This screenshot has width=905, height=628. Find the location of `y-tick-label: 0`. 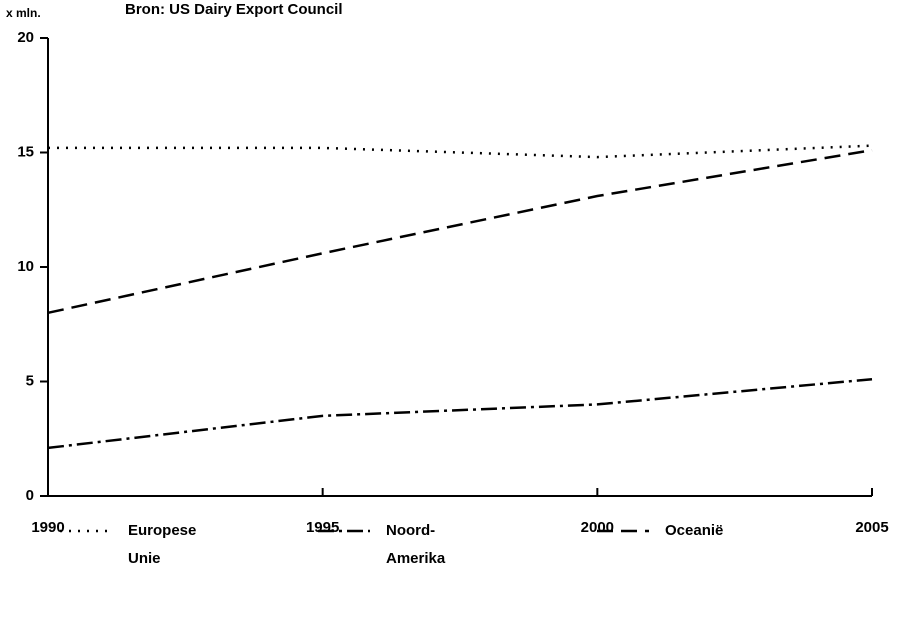

y-tick-label: 0 is located at coordinates (30, 495).